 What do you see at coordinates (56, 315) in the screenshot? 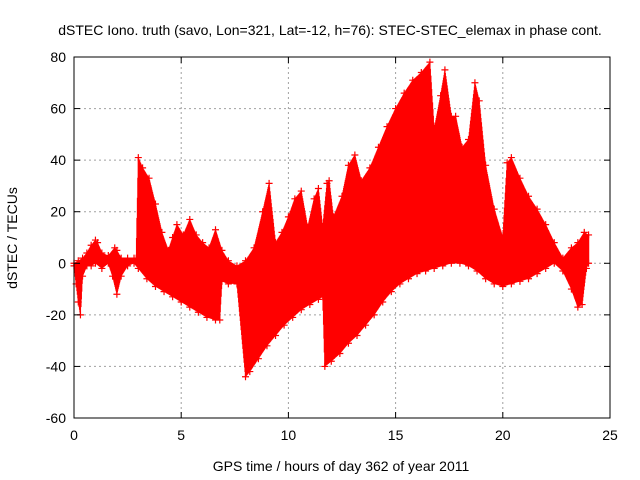
I see `y-tick-label: -20` at bounding box center [56, 315].